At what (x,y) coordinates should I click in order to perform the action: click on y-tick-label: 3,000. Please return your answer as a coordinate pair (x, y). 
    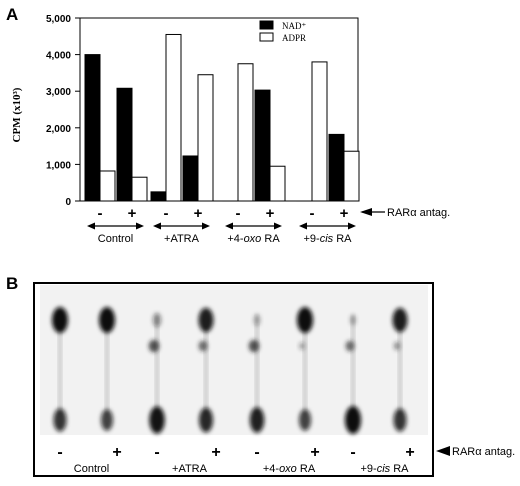
    Looking at the image, I should click on (58, 92).